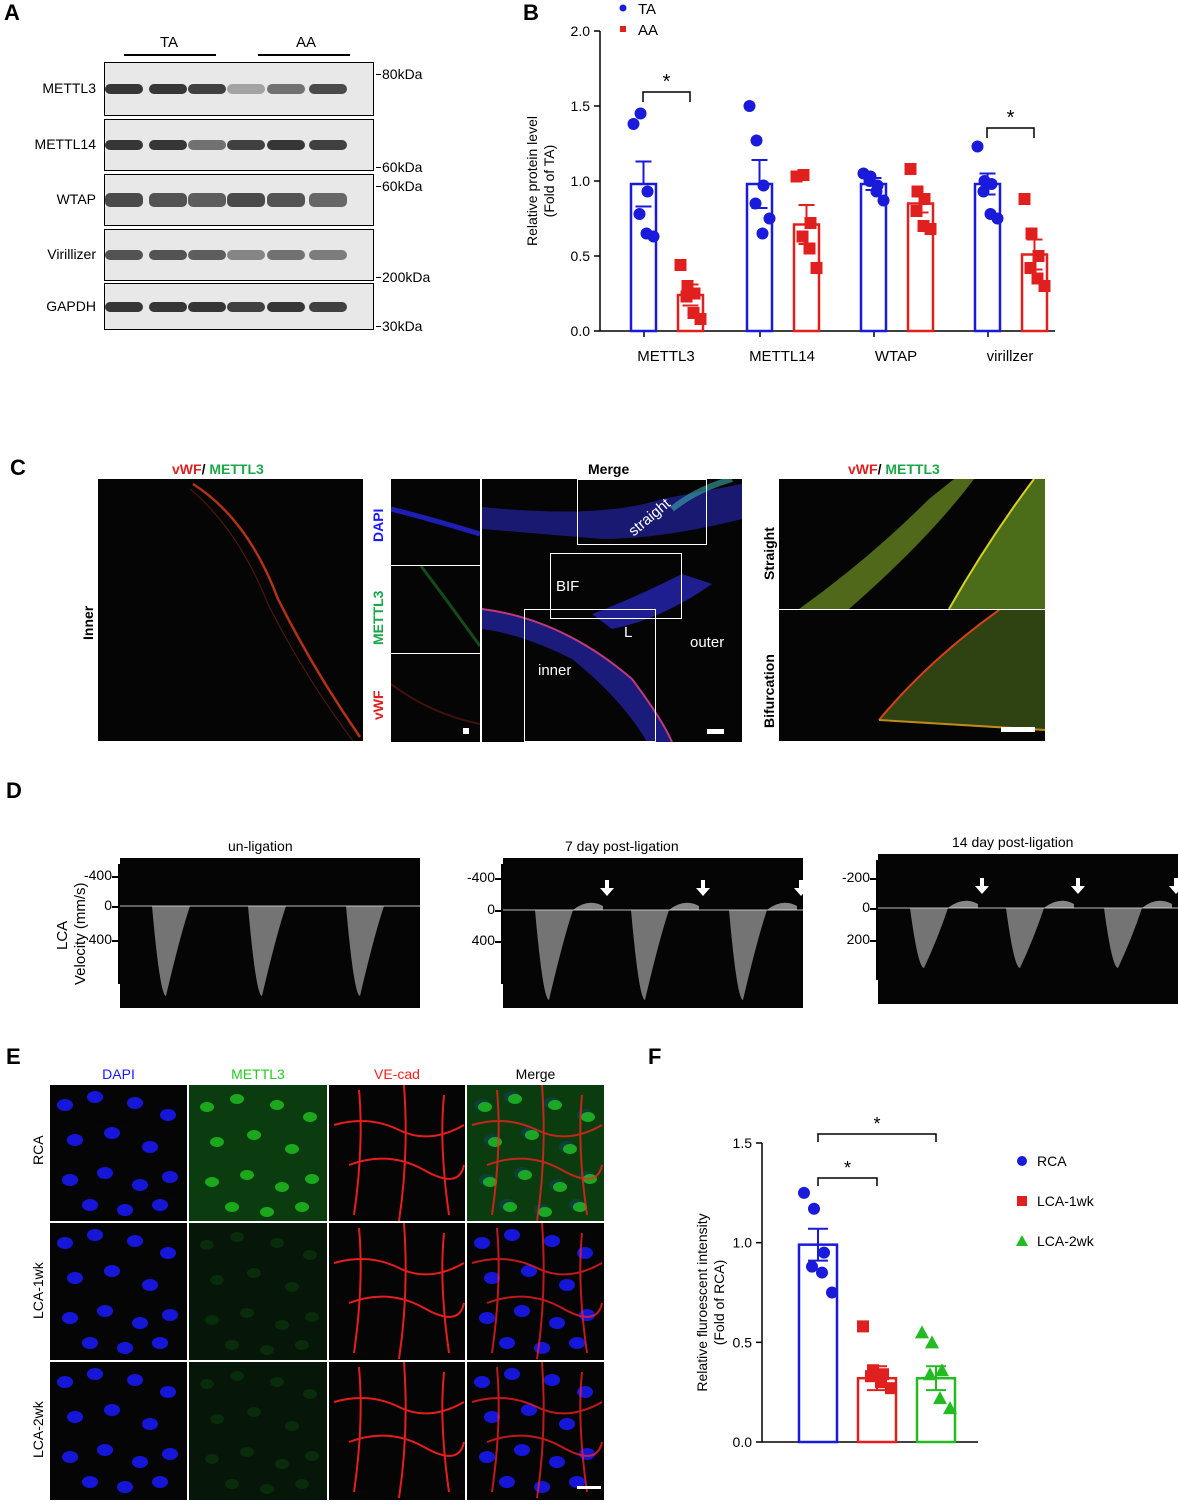 The width and height of the screenshot is (1178, 1505). What do you see at coordinates (65, 144) in the screenshot?
I see `blot-label-mettl14: METTL14` at bounding box center [65, 144].